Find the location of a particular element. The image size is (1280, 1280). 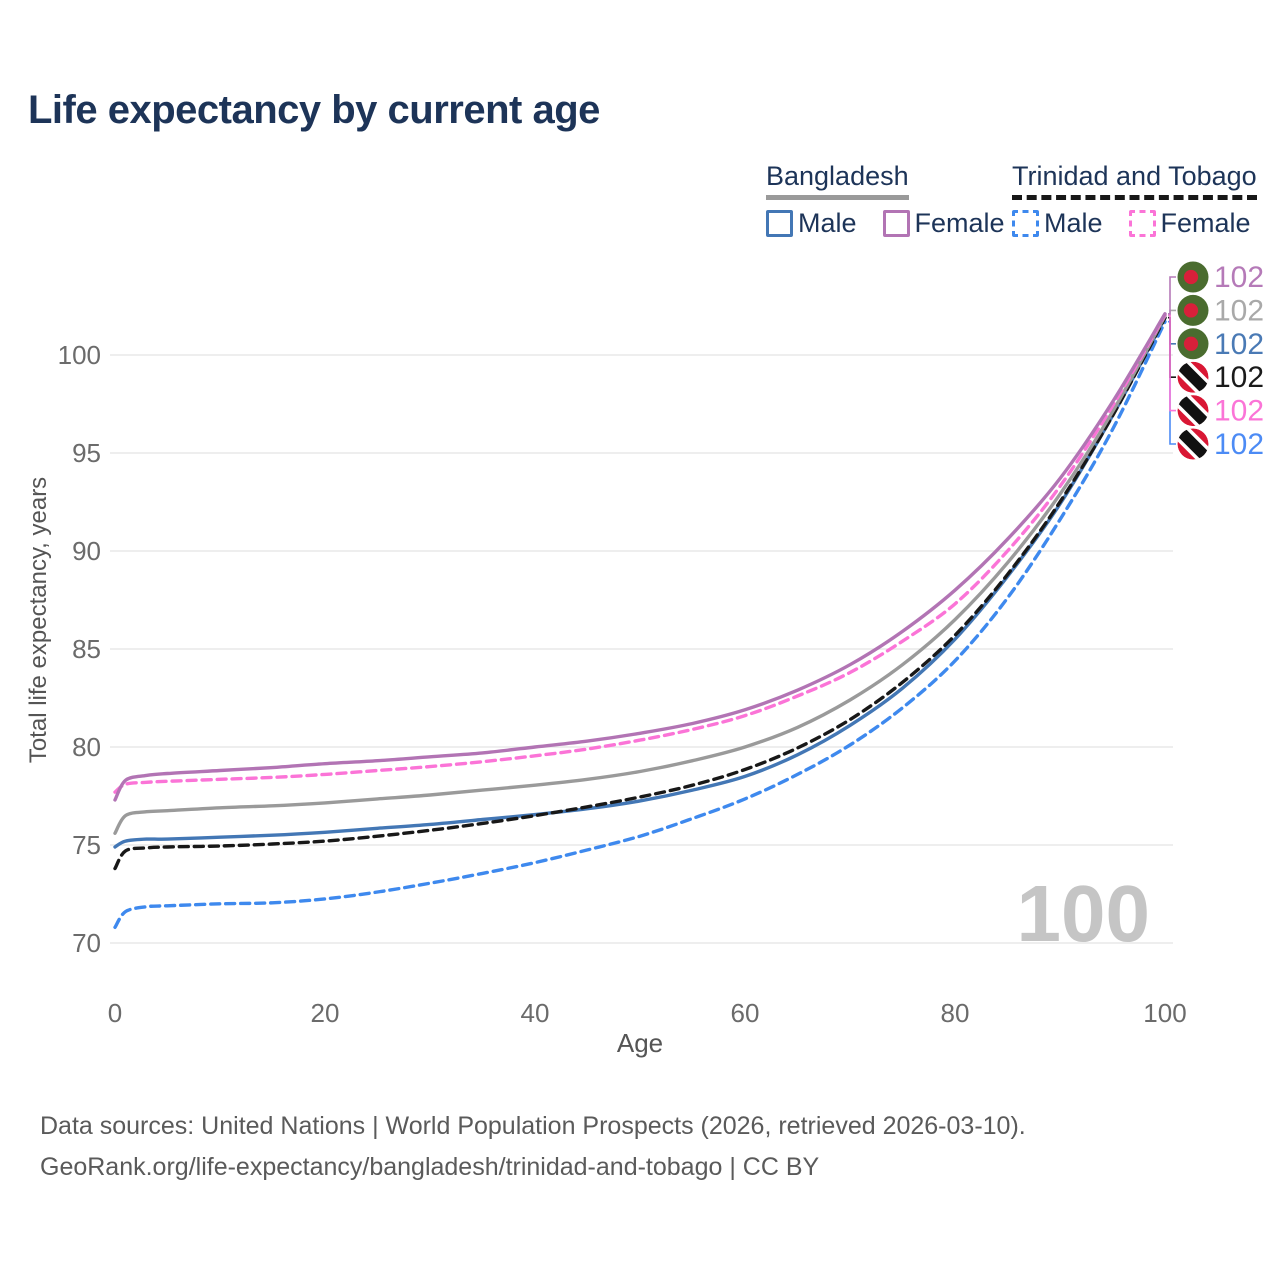

x-tick-label-100: 100 is located at coordinates (1164, 1013).